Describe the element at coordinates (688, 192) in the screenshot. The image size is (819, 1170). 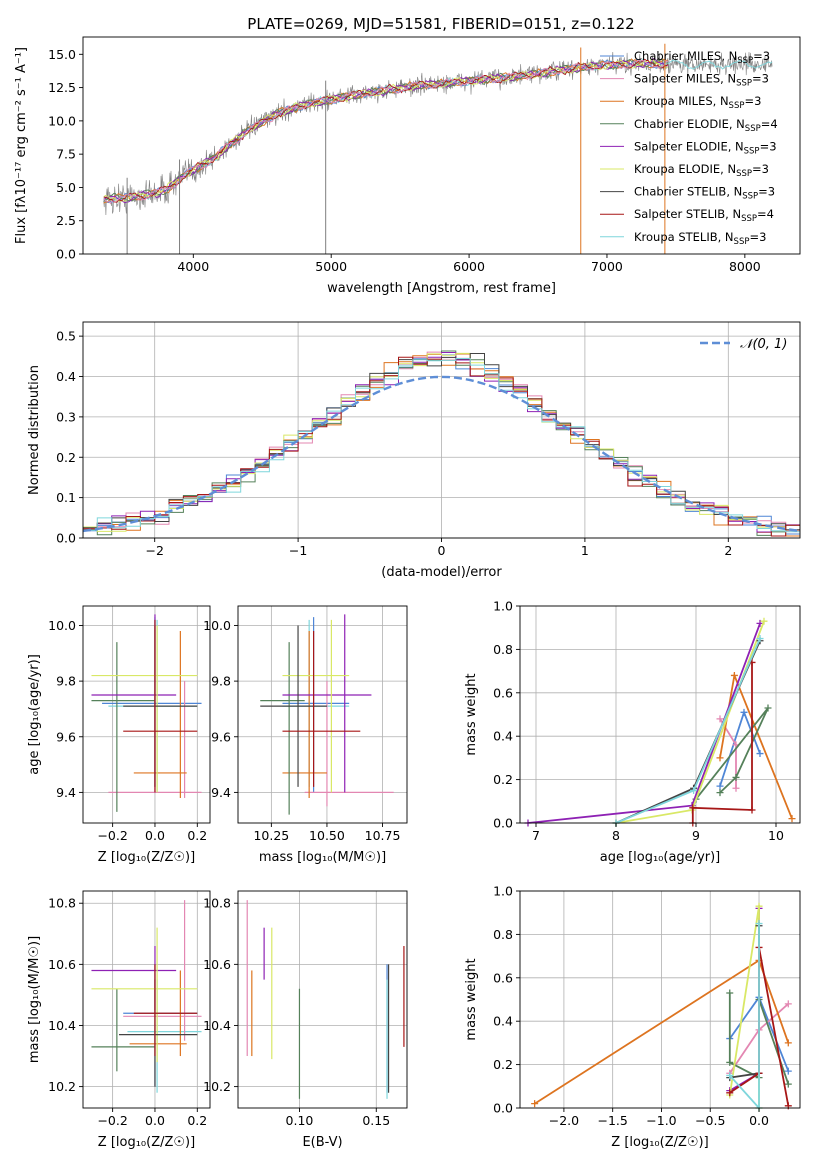
I see `legend-entry-label: Chabrier STELIB, N` at that location.